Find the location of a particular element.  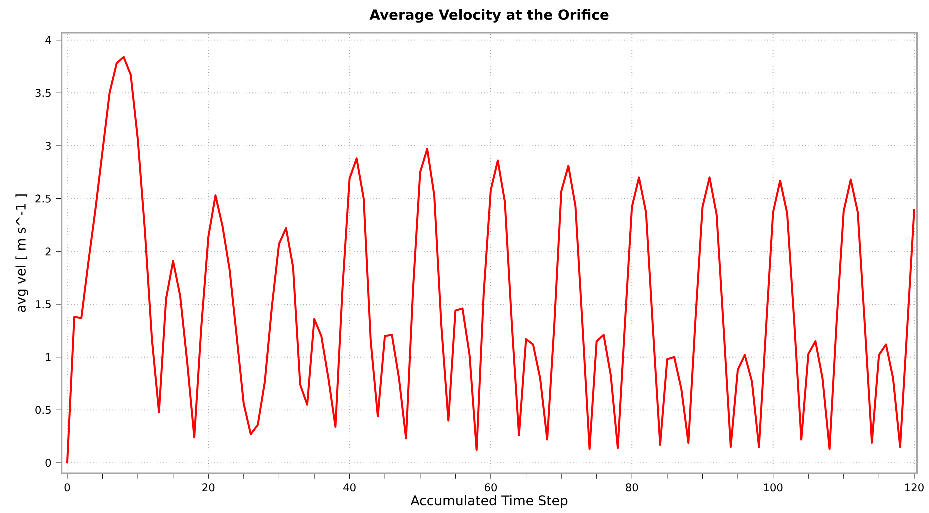

y-tick-label: 2 is located at coordinates (48, 251).